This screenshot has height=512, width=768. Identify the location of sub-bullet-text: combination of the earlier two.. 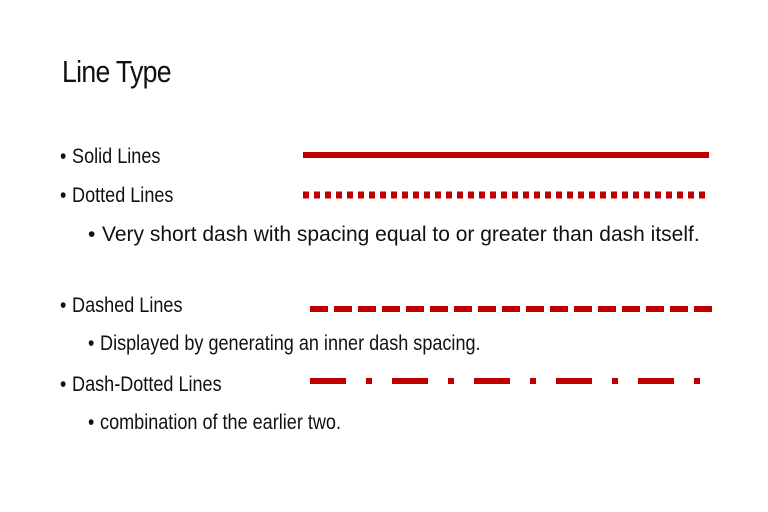
(220, 422).